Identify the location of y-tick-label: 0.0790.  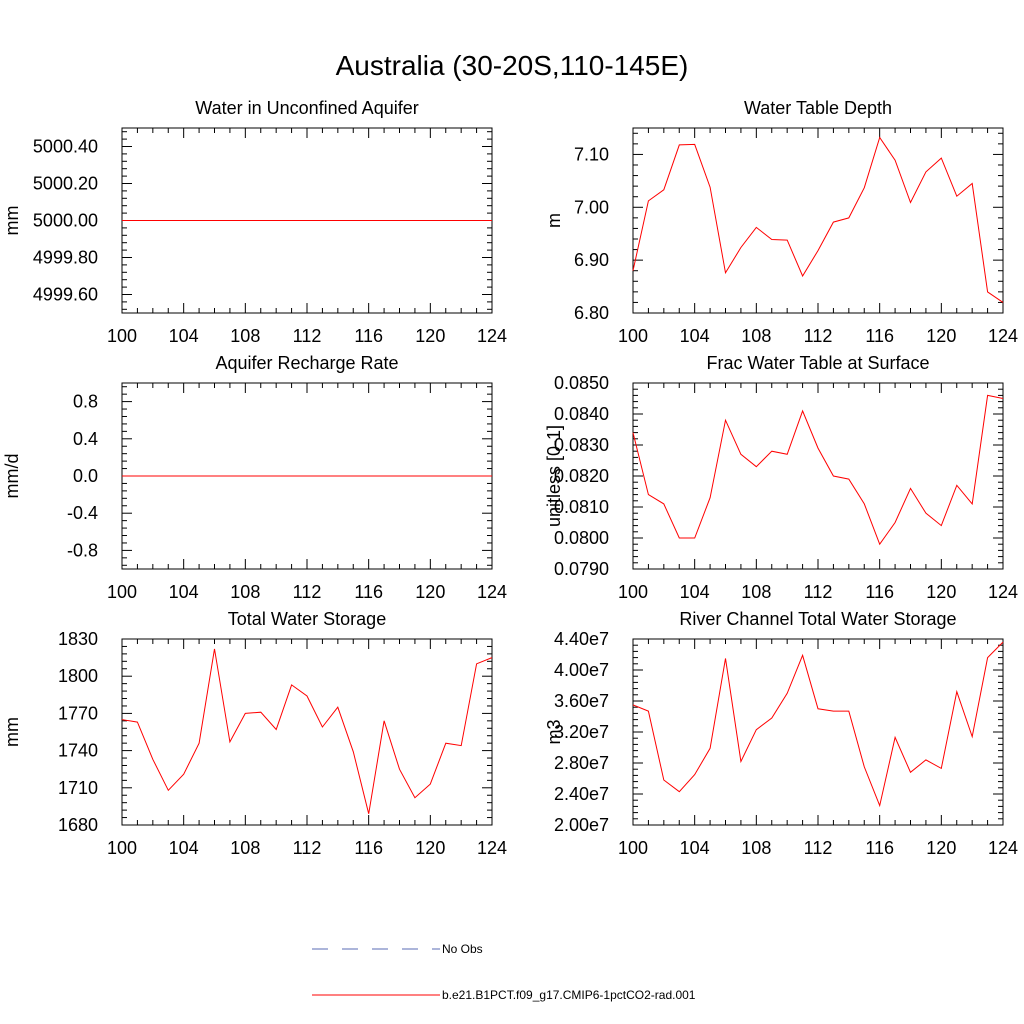
(581, 569).